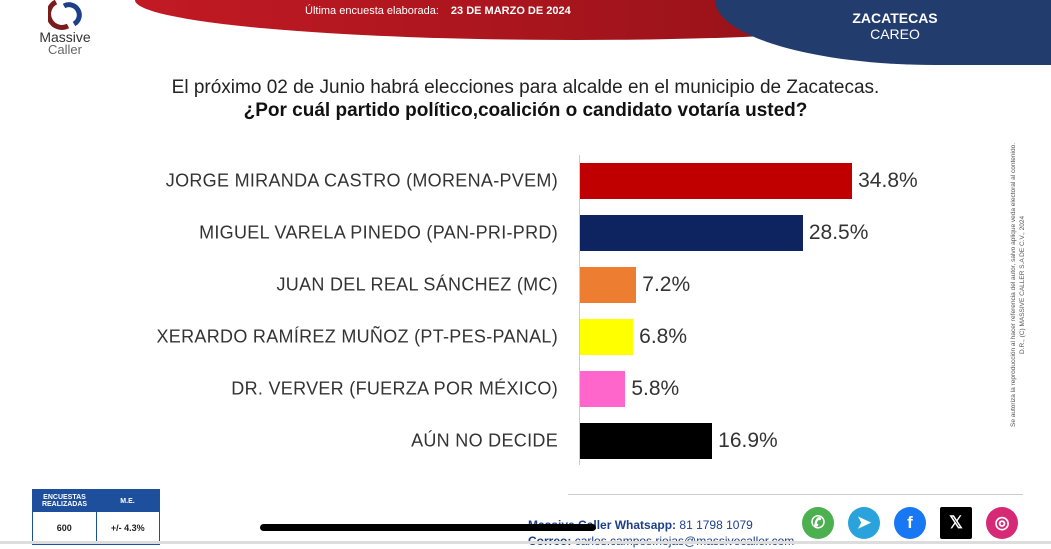 This screenshot has height=549, width=1051. What do you see at coordinates (361, 180) in the screenshot?
I see `category-label: JORGE MIRANDA CASTRO (MORENA-PVEM)` at bounding box center [361, 180].